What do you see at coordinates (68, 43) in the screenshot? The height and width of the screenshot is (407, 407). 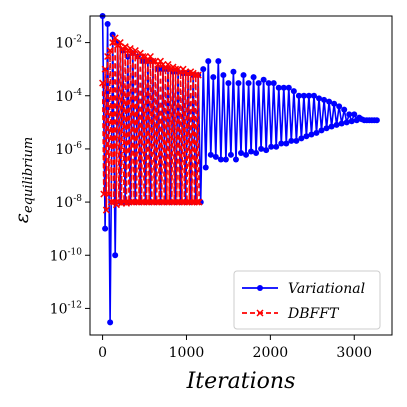 I see `y-tick-label: 10⁻²` at bounding box center [68, 43].